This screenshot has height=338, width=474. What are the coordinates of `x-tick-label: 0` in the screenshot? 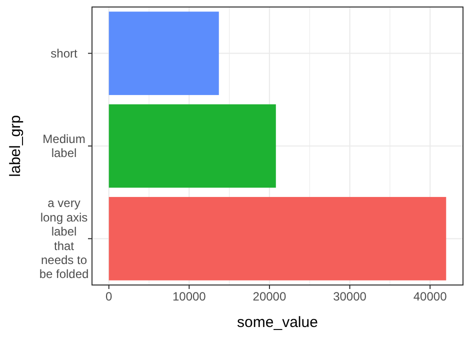 It's located at (109, 297).